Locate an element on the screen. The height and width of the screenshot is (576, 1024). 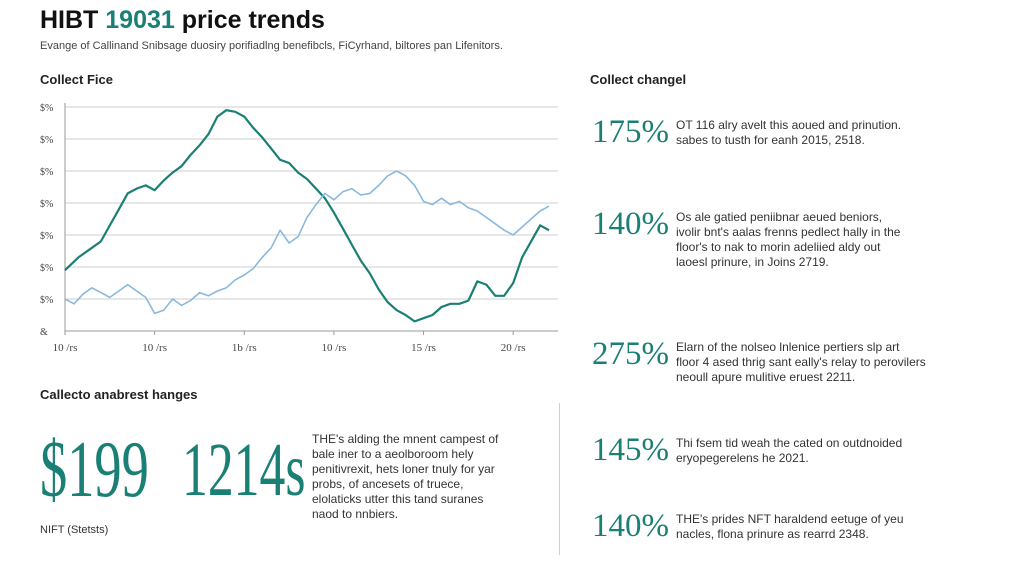
x-tick-label: 20 /rs is located at coordinates (513, 348).